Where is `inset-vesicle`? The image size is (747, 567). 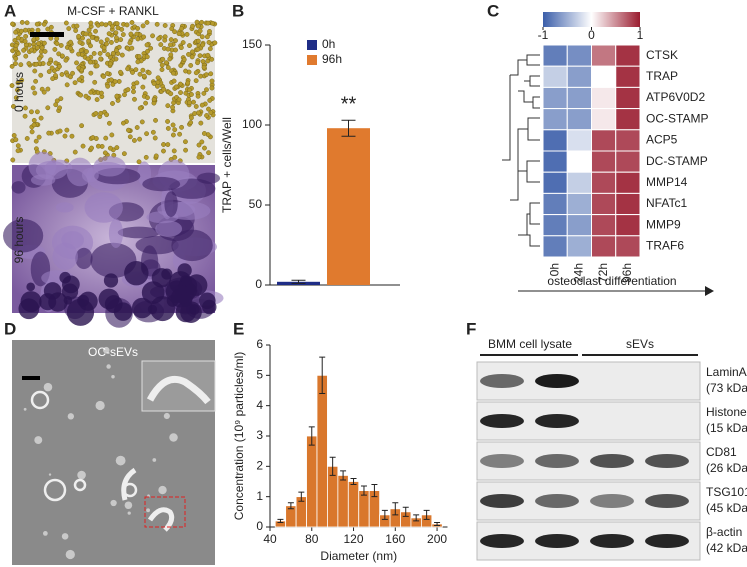 inset-vesicle is located at coordinates (178, 390).